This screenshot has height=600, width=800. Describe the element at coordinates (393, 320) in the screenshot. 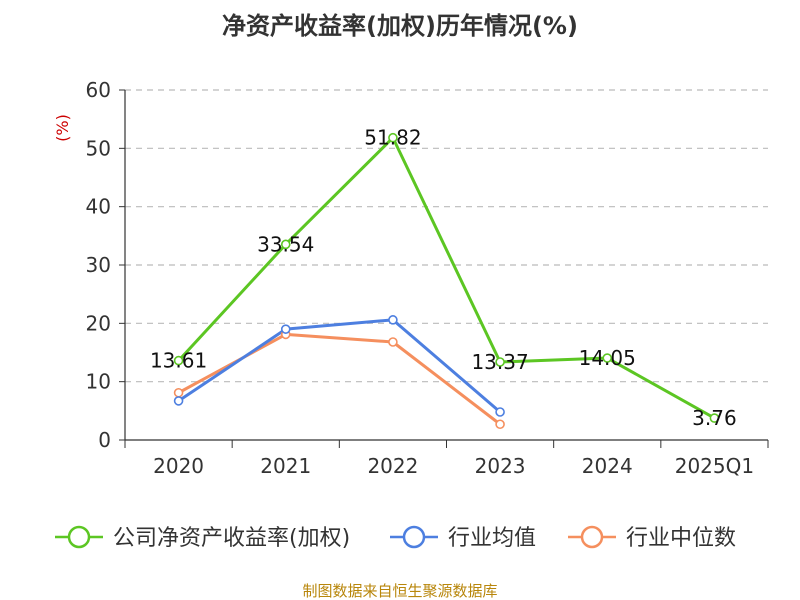

I see `point-s1-2022` at that location.